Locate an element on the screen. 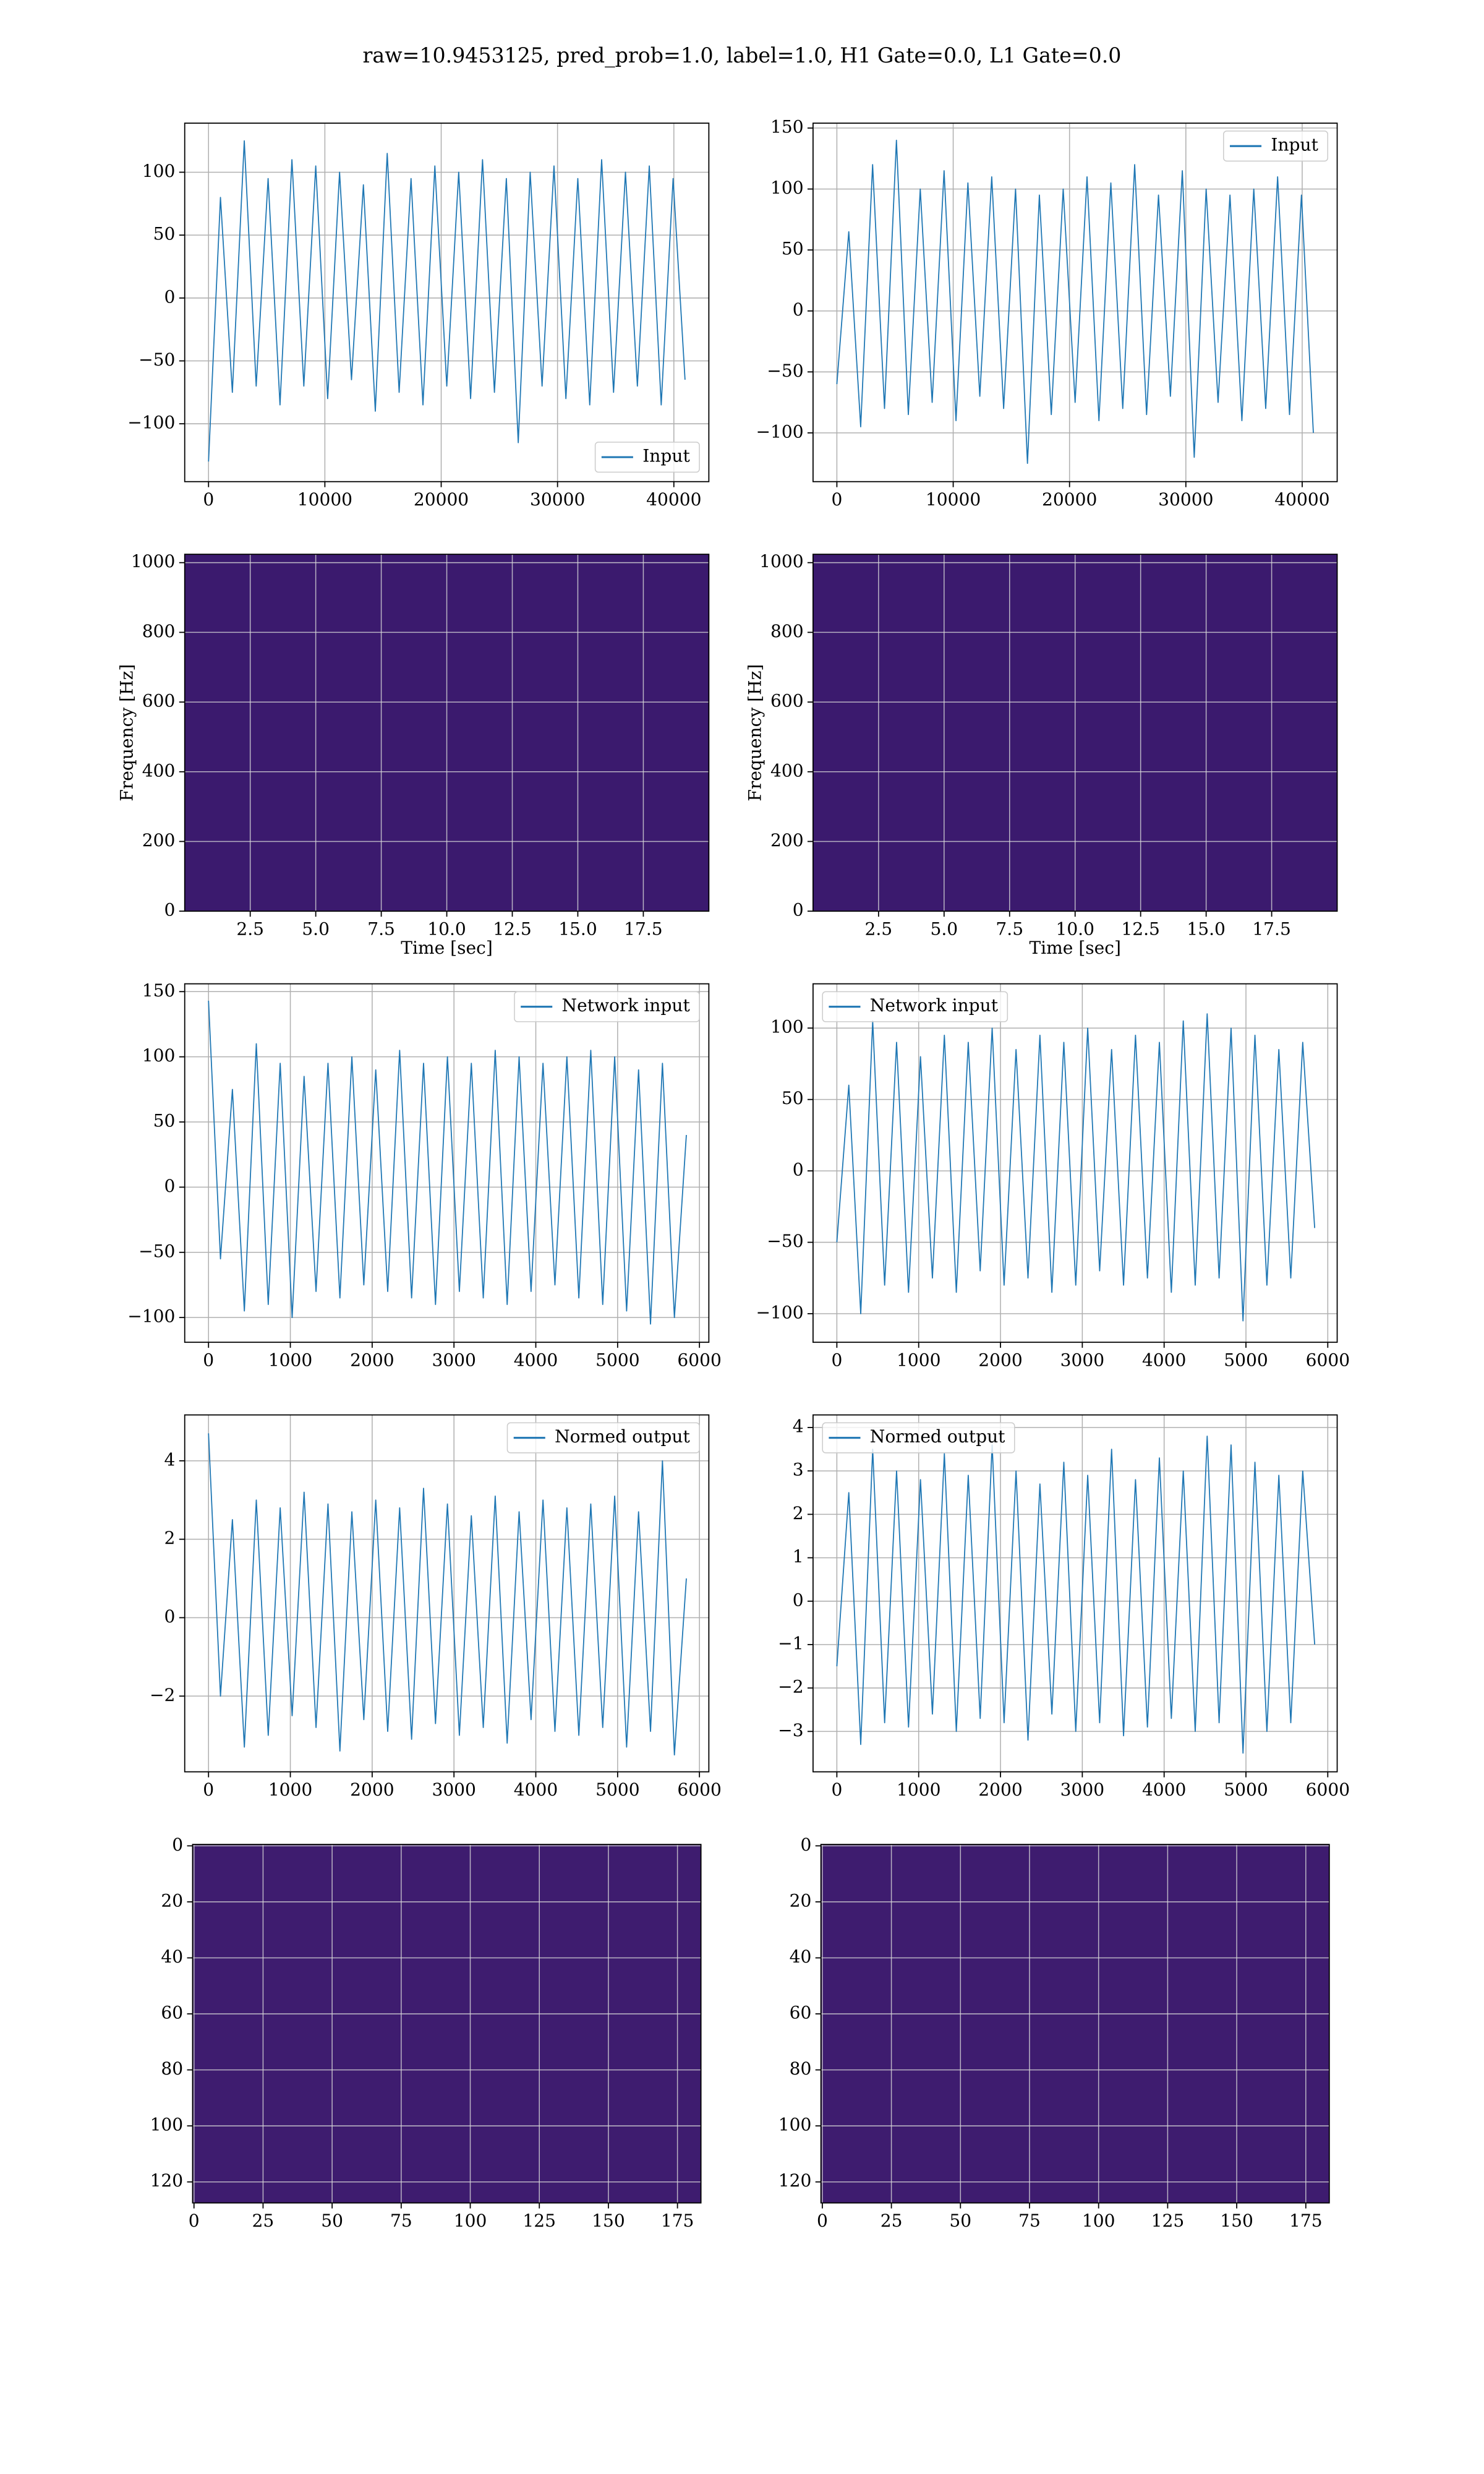 This screenshot has height=2474, width=1484. x-tick-label: 10000 is located at coordinates (324, 499).